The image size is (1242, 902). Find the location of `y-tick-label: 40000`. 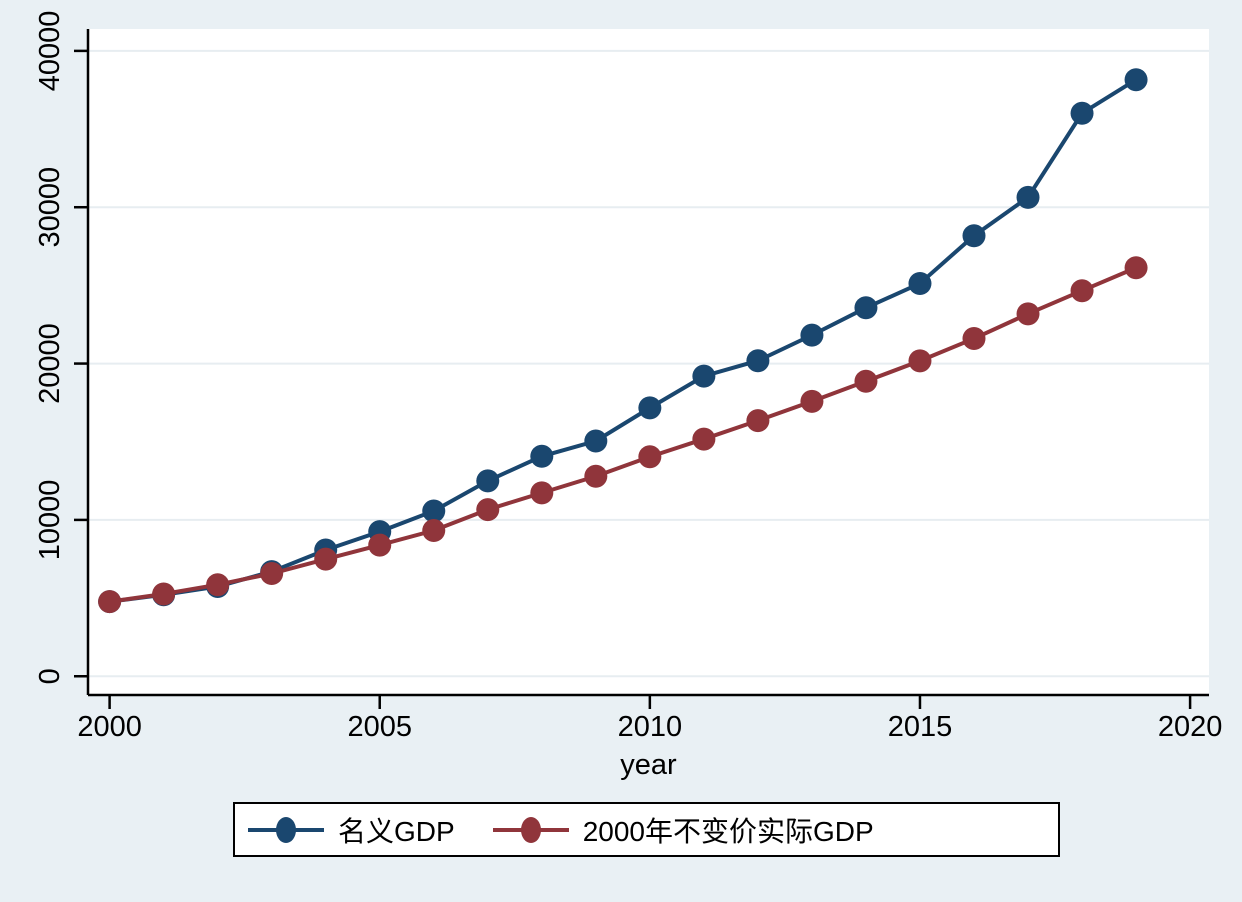

y-tick-label: 40000 is located at coordinates (50, 51).